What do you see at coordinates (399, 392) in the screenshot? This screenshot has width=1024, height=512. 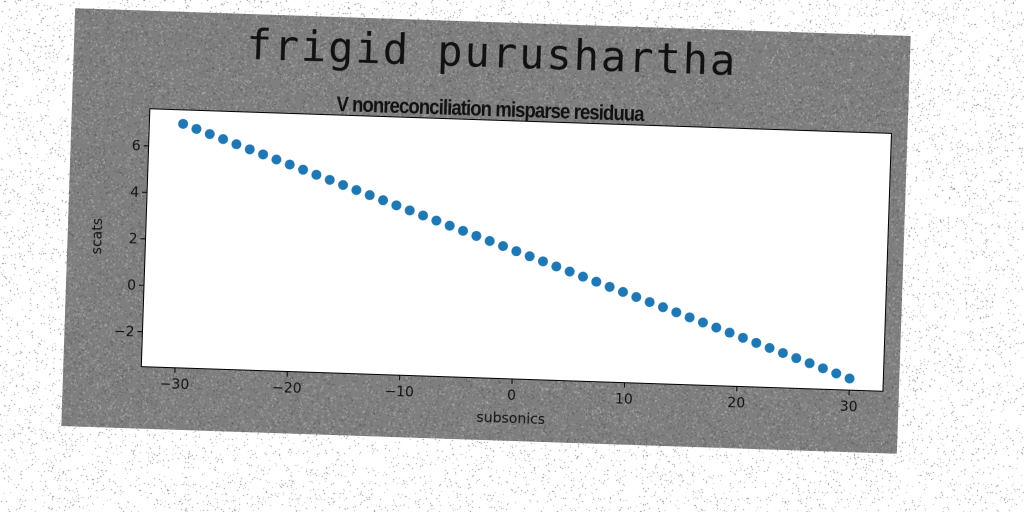 I see `x-tick-label: −10` at bounding box center [399, 392].